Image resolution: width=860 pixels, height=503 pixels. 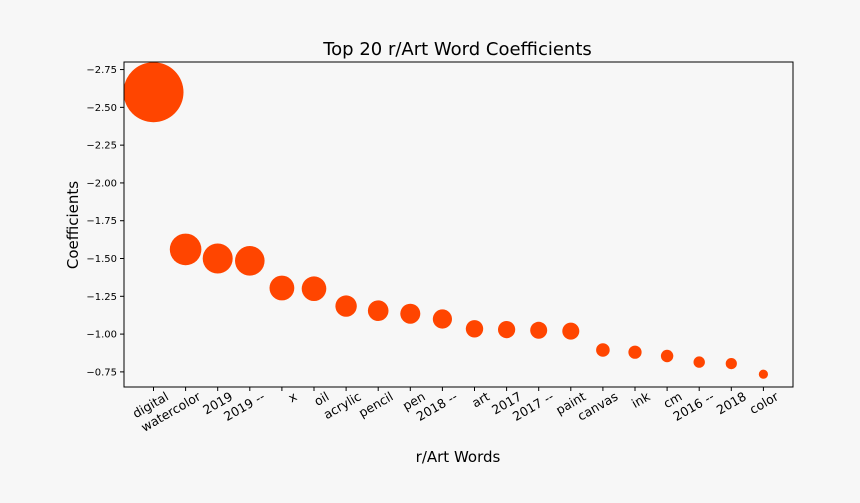 I want to click on x-axis-label: r/Art Words, so click(x=458, y=457).